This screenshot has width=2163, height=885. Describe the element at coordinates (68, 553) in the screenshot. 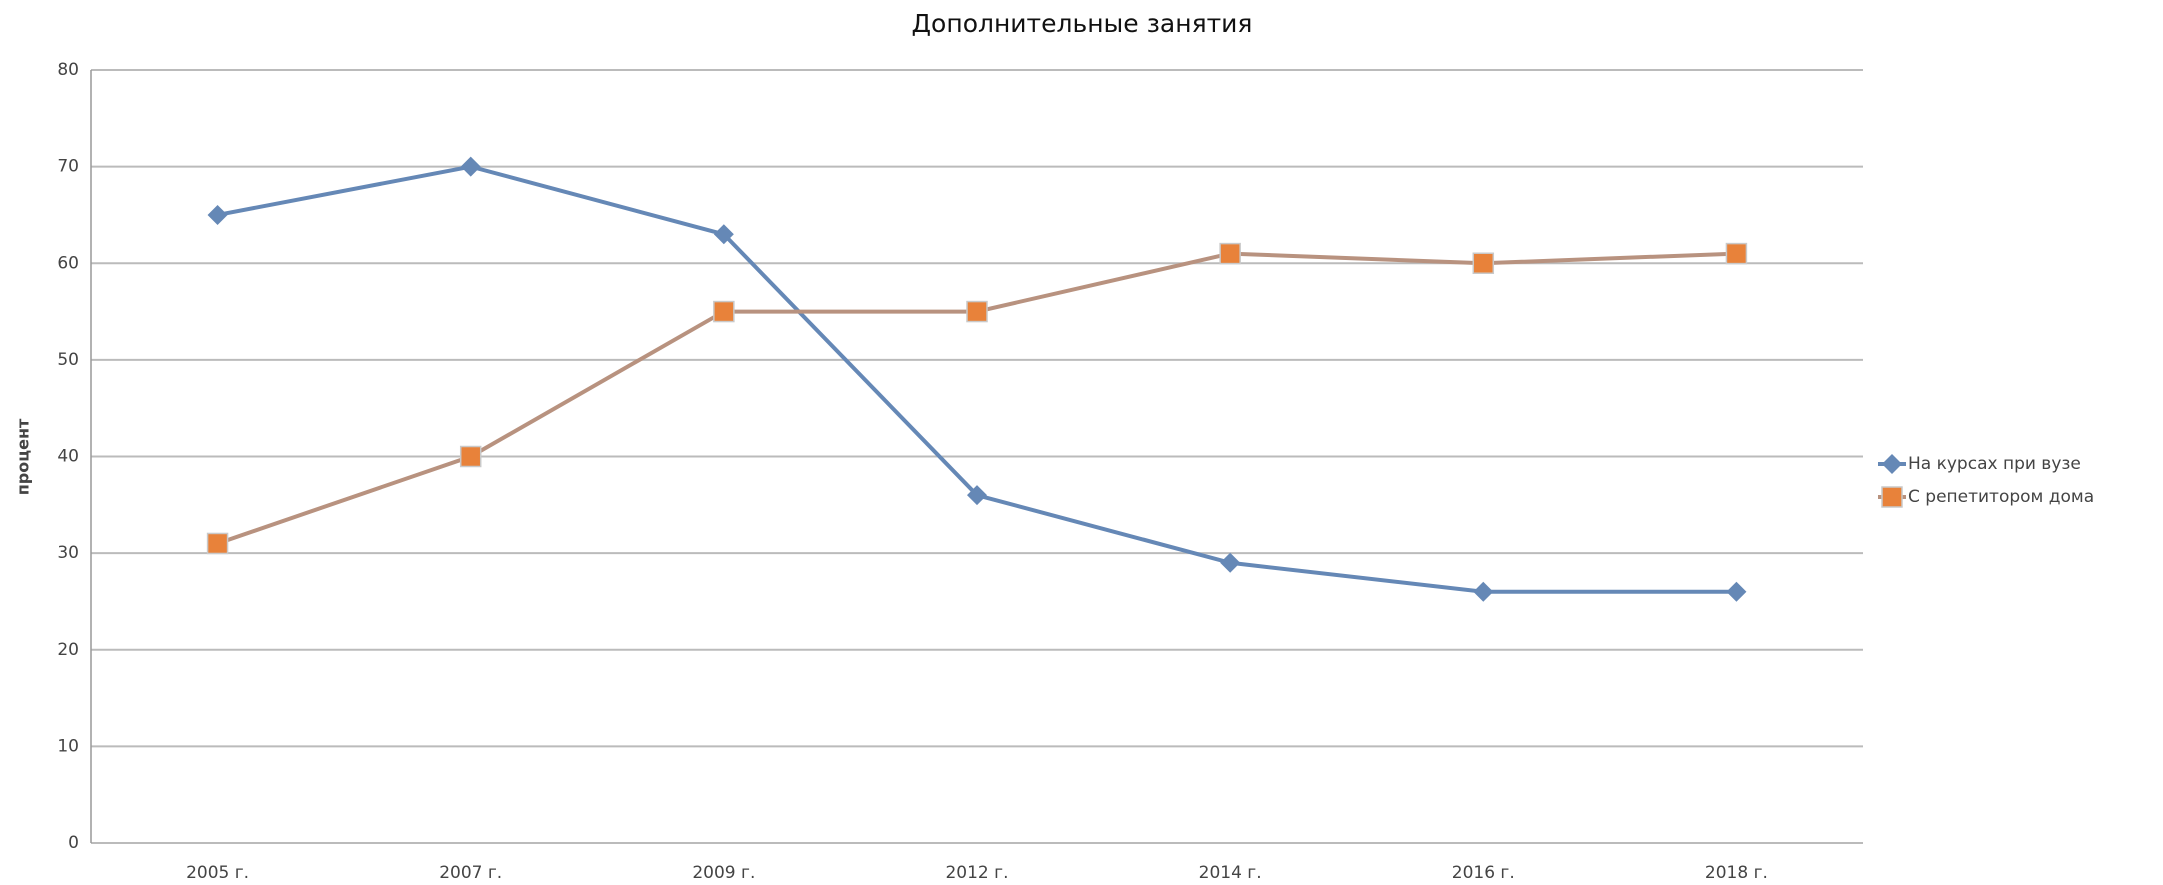

I see `y-tick-label: 30` at that location.